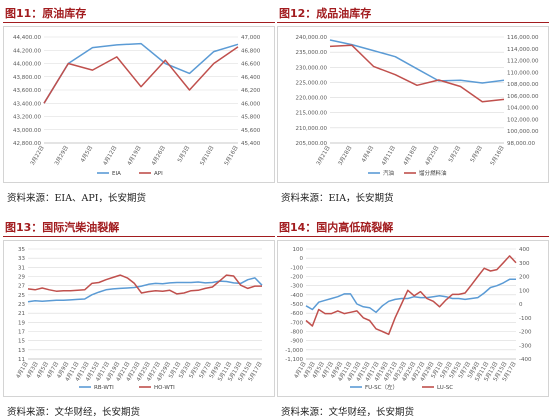 This screenshot has width=550, height=419. What do you see at coordinates (21, 287) in the screenshot?
I see `y-left-tick-label: 27` at bounding box center [21, 287].